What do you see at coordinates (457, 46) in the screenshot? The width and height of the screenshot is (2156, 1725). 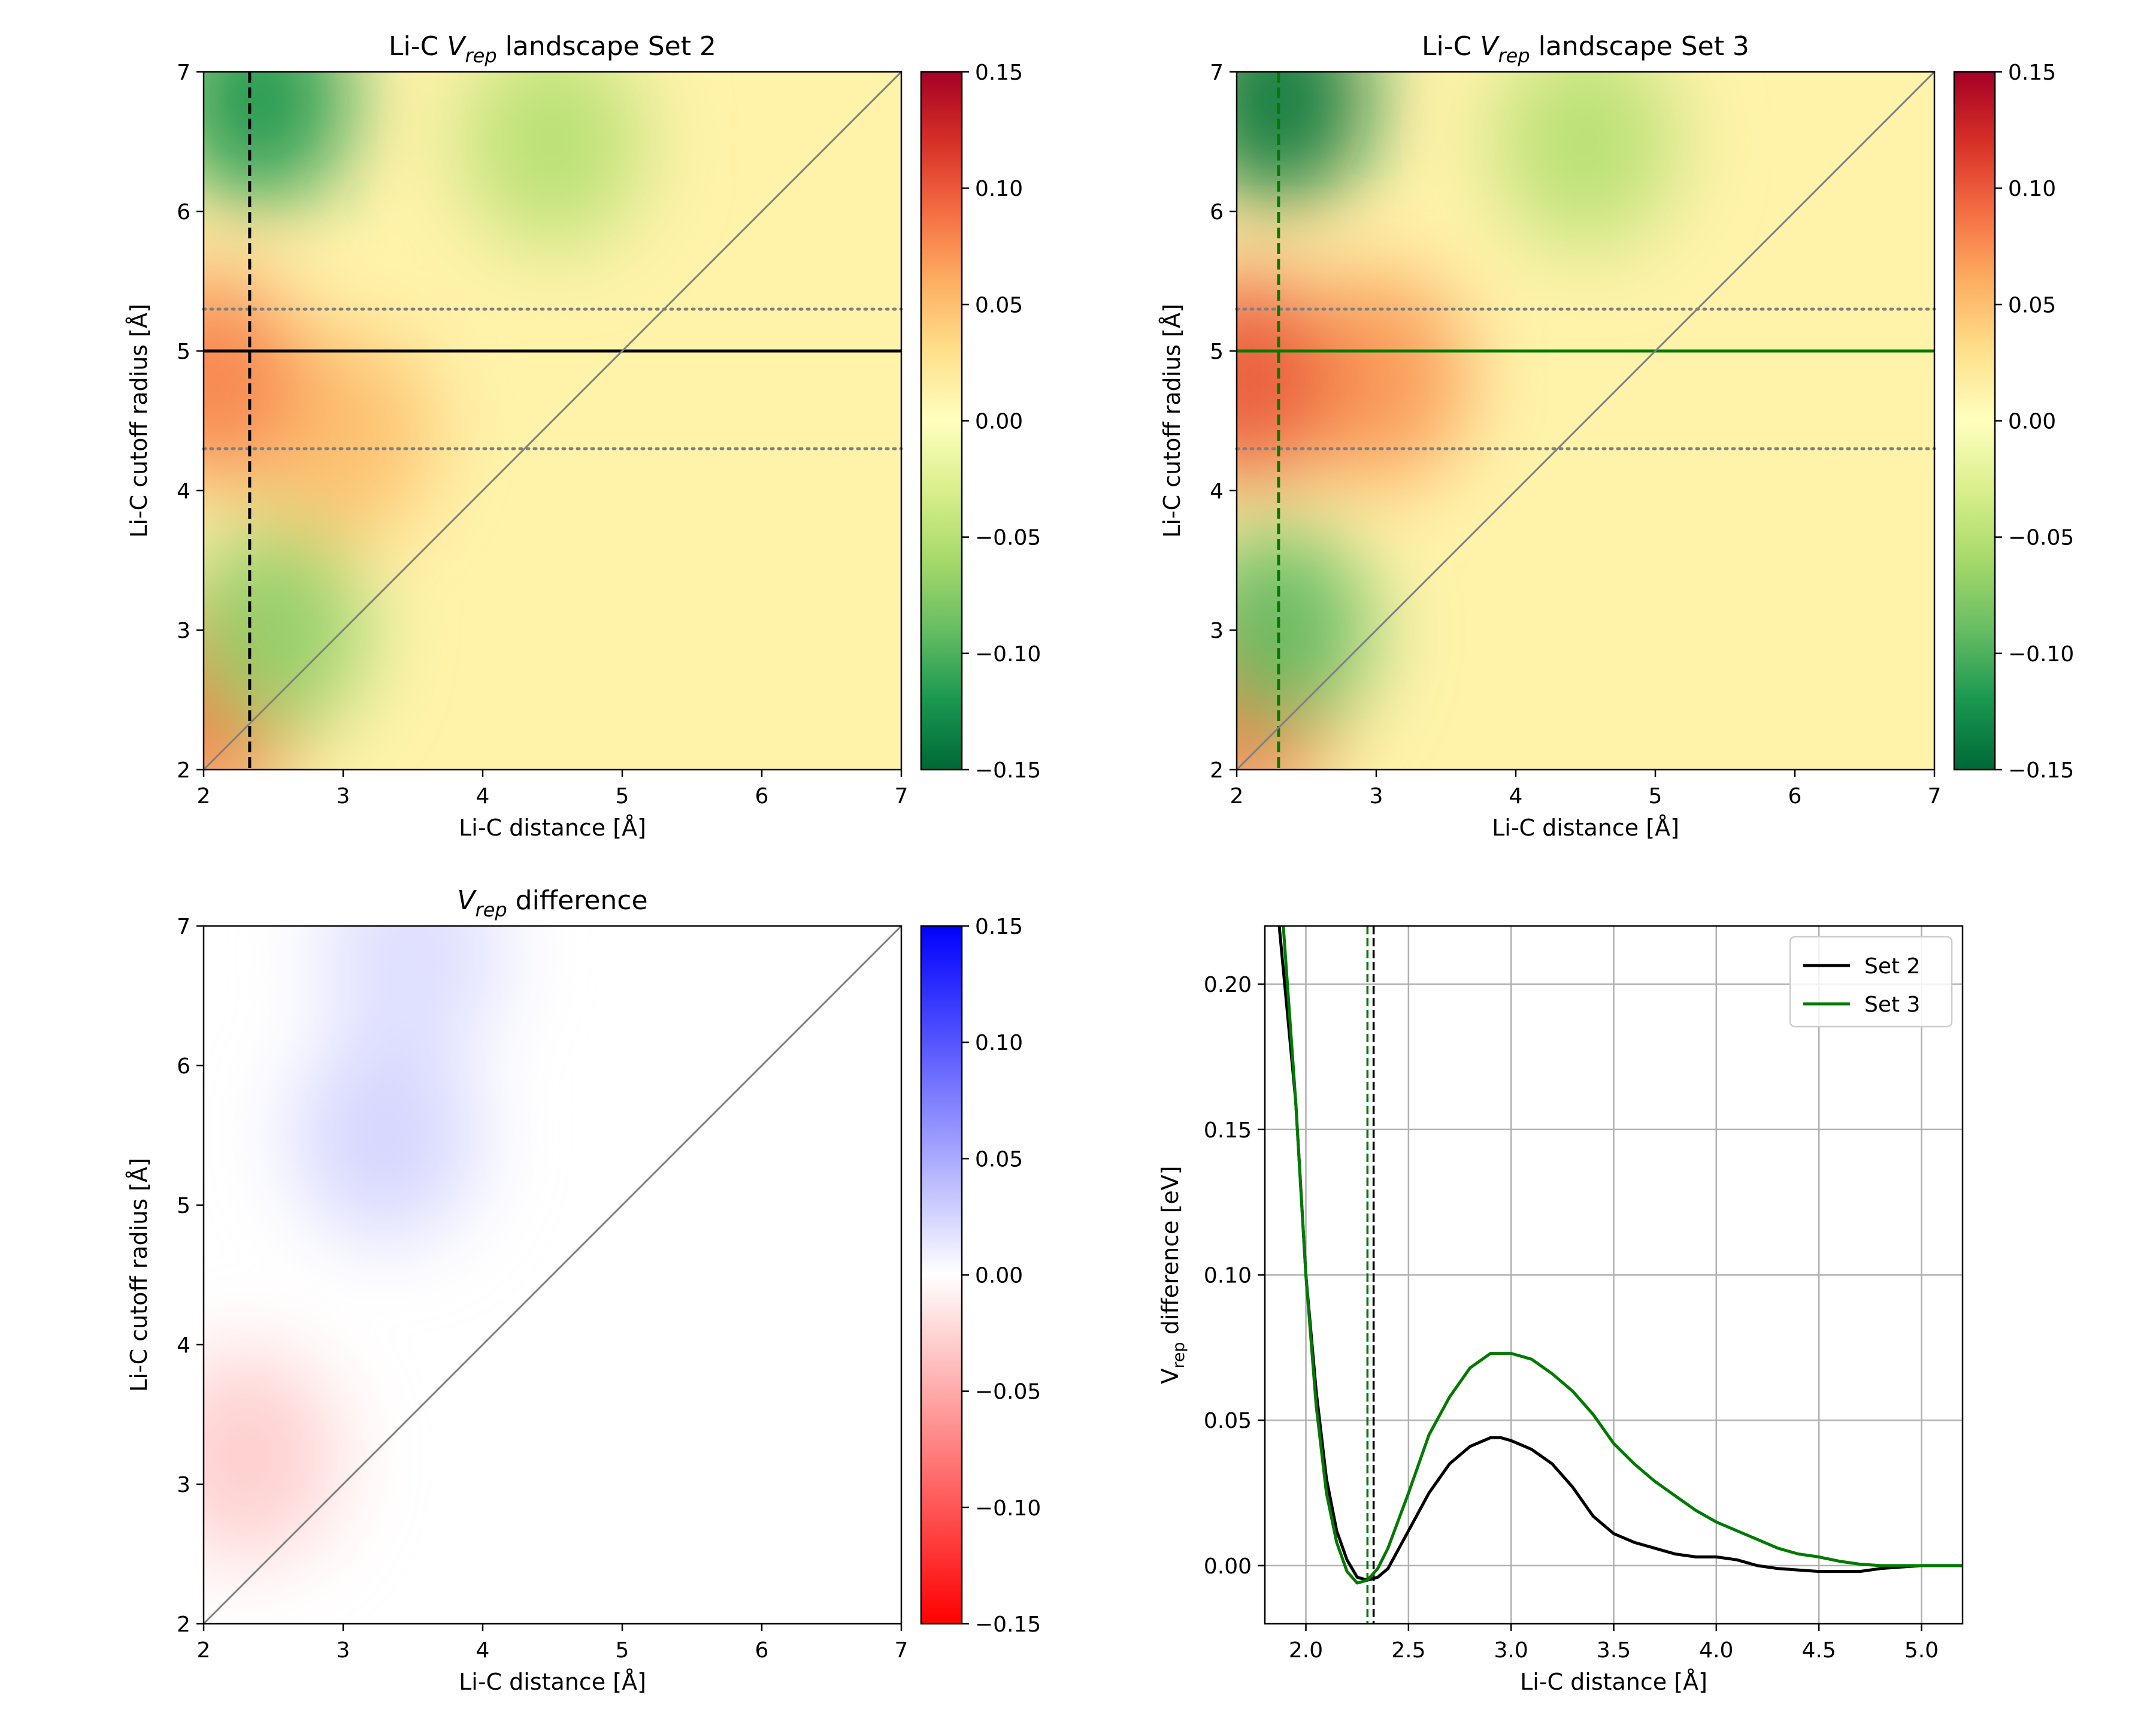 I see `chart-title-1-v: V` at bounding box center [457, 46].